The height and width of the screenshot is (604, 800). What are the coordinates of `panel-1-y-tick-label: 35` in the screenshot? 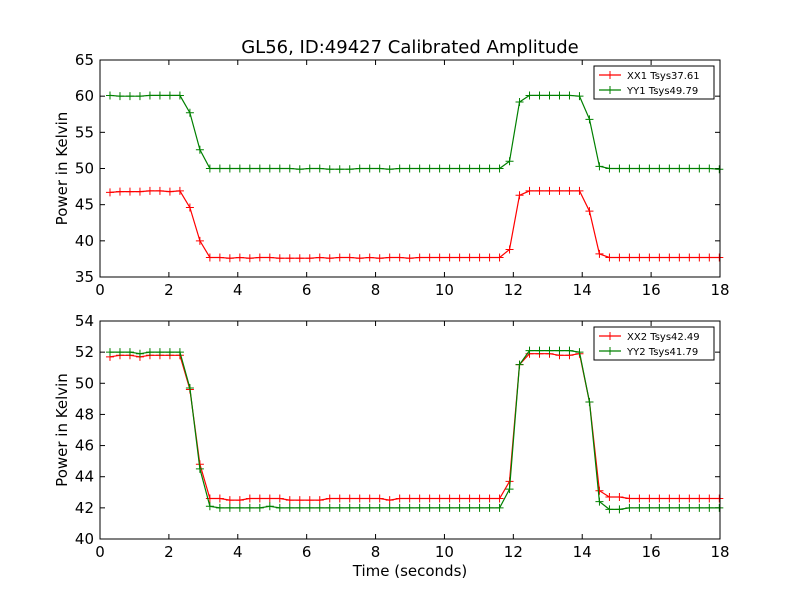 It's located at (84, 277).